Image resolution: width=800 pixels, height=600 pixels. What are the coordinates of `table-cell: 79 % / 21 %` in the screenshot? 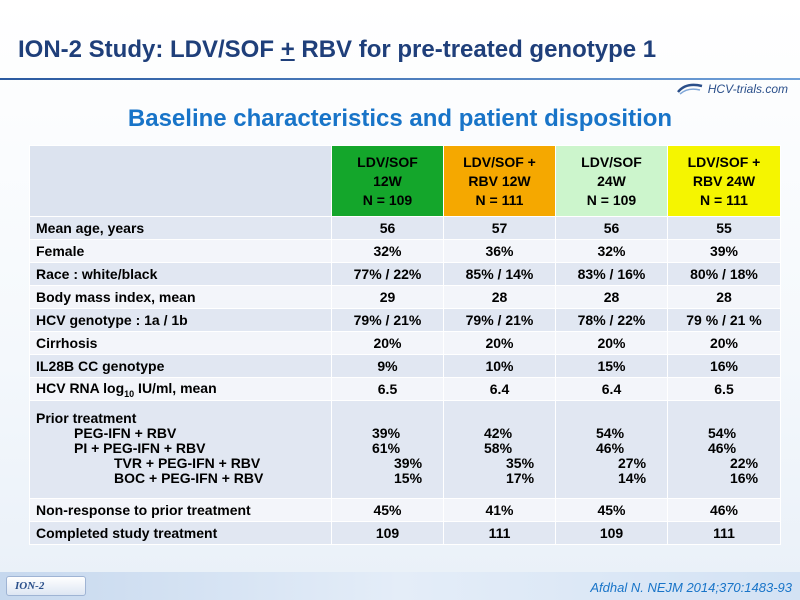 It's located at (724, 320).